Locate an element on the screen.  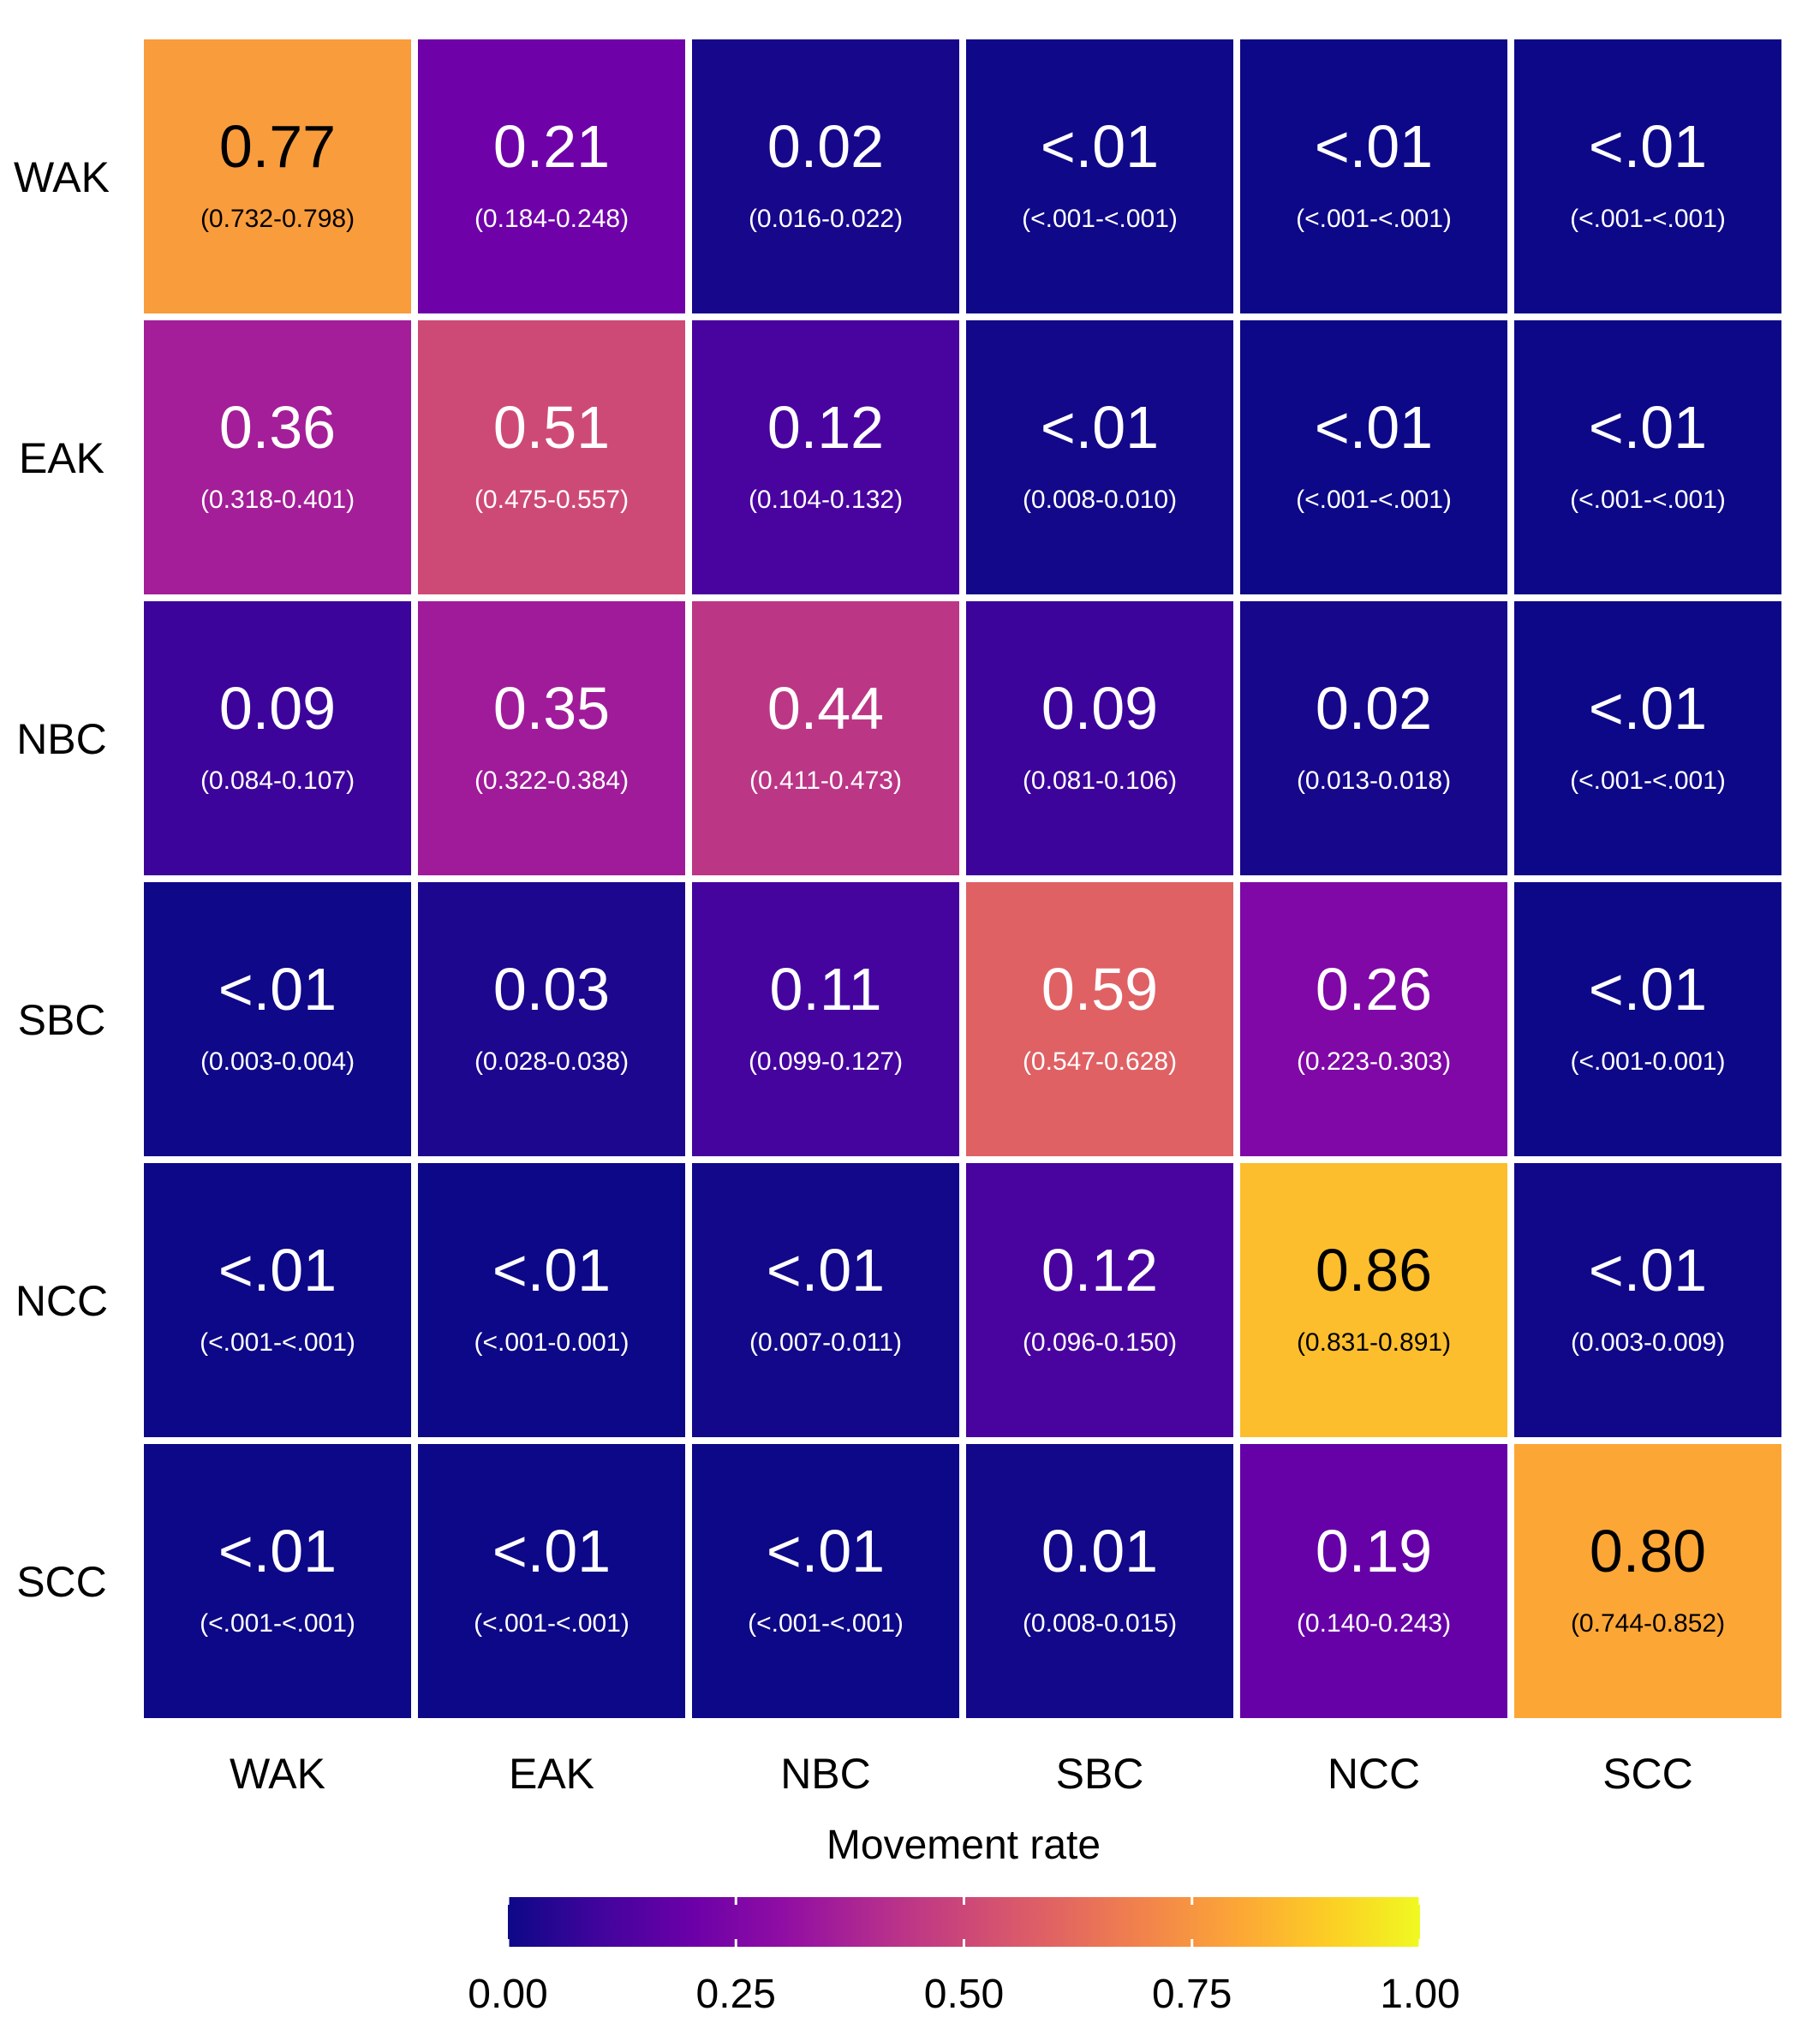
heatmap-cell: <.01 (0.008-0.010) is located at coordinates (1099, 457).